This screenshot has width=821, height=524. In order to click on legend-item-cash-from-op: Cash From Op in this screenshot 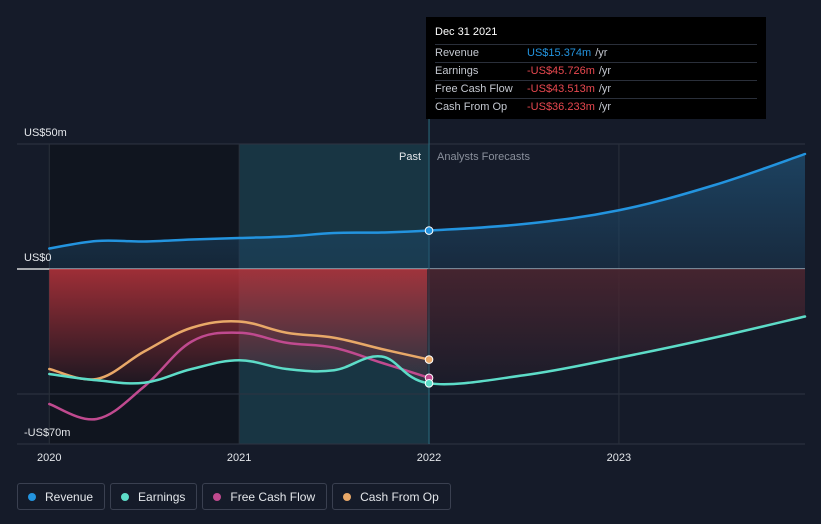, I will do `click(391, 496)`.